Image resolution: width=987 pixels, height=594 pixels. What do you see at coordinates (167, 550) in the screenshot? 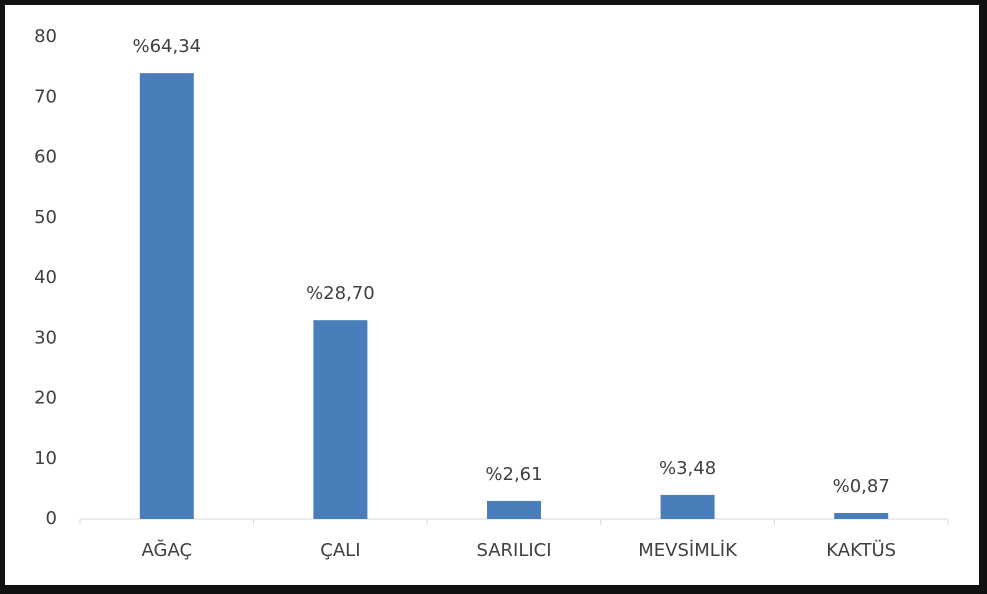
I see `x-tick-label: AĞAÇ` at bounding box center [167, 550].